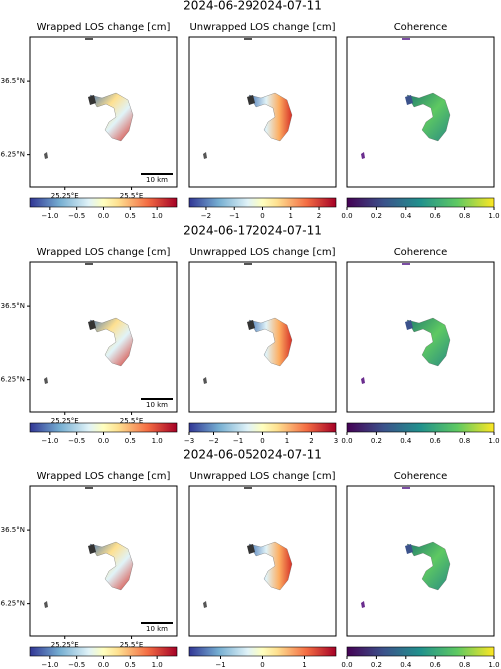  What do you see at coordinates (218, 231) in the screenshot?
I see `row-date-start: 2024-06-17` at bounding box center [218, 231].